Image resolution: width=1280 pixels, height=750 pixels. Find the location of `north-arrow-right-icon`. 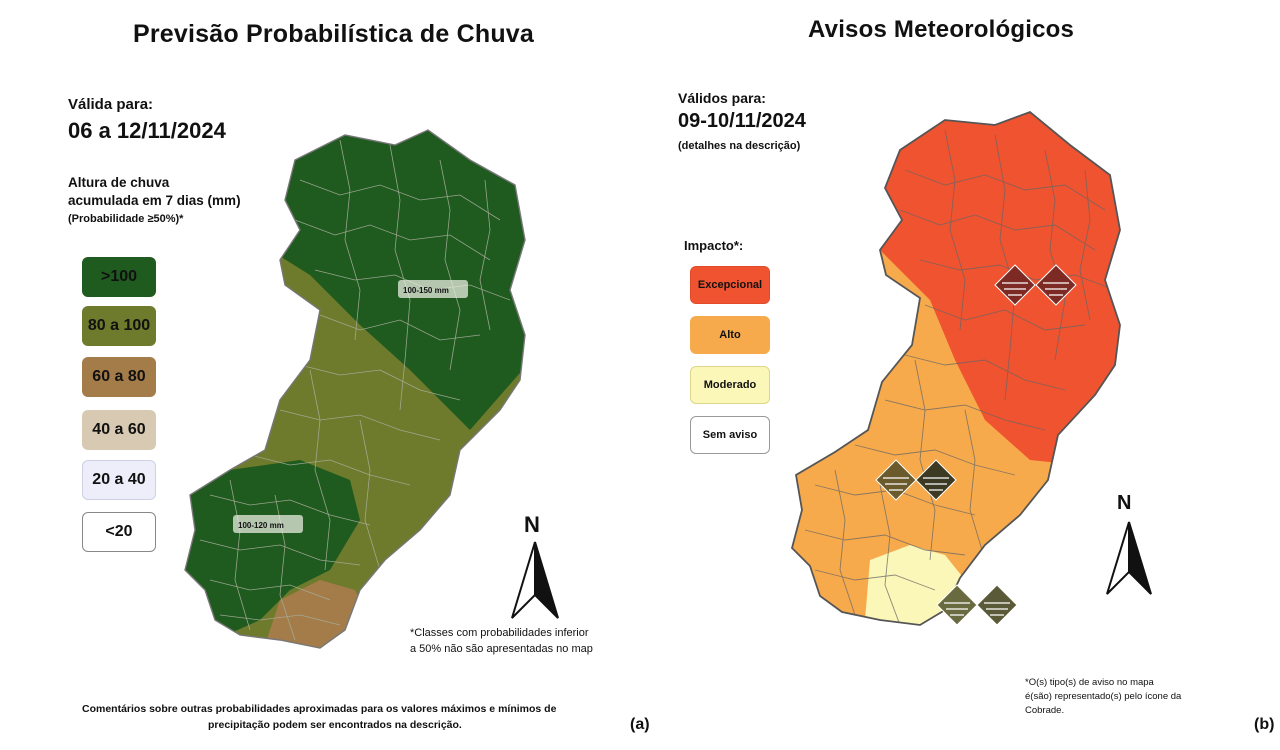

north-arrow-right-icon is located at coordinates (1129, 558).